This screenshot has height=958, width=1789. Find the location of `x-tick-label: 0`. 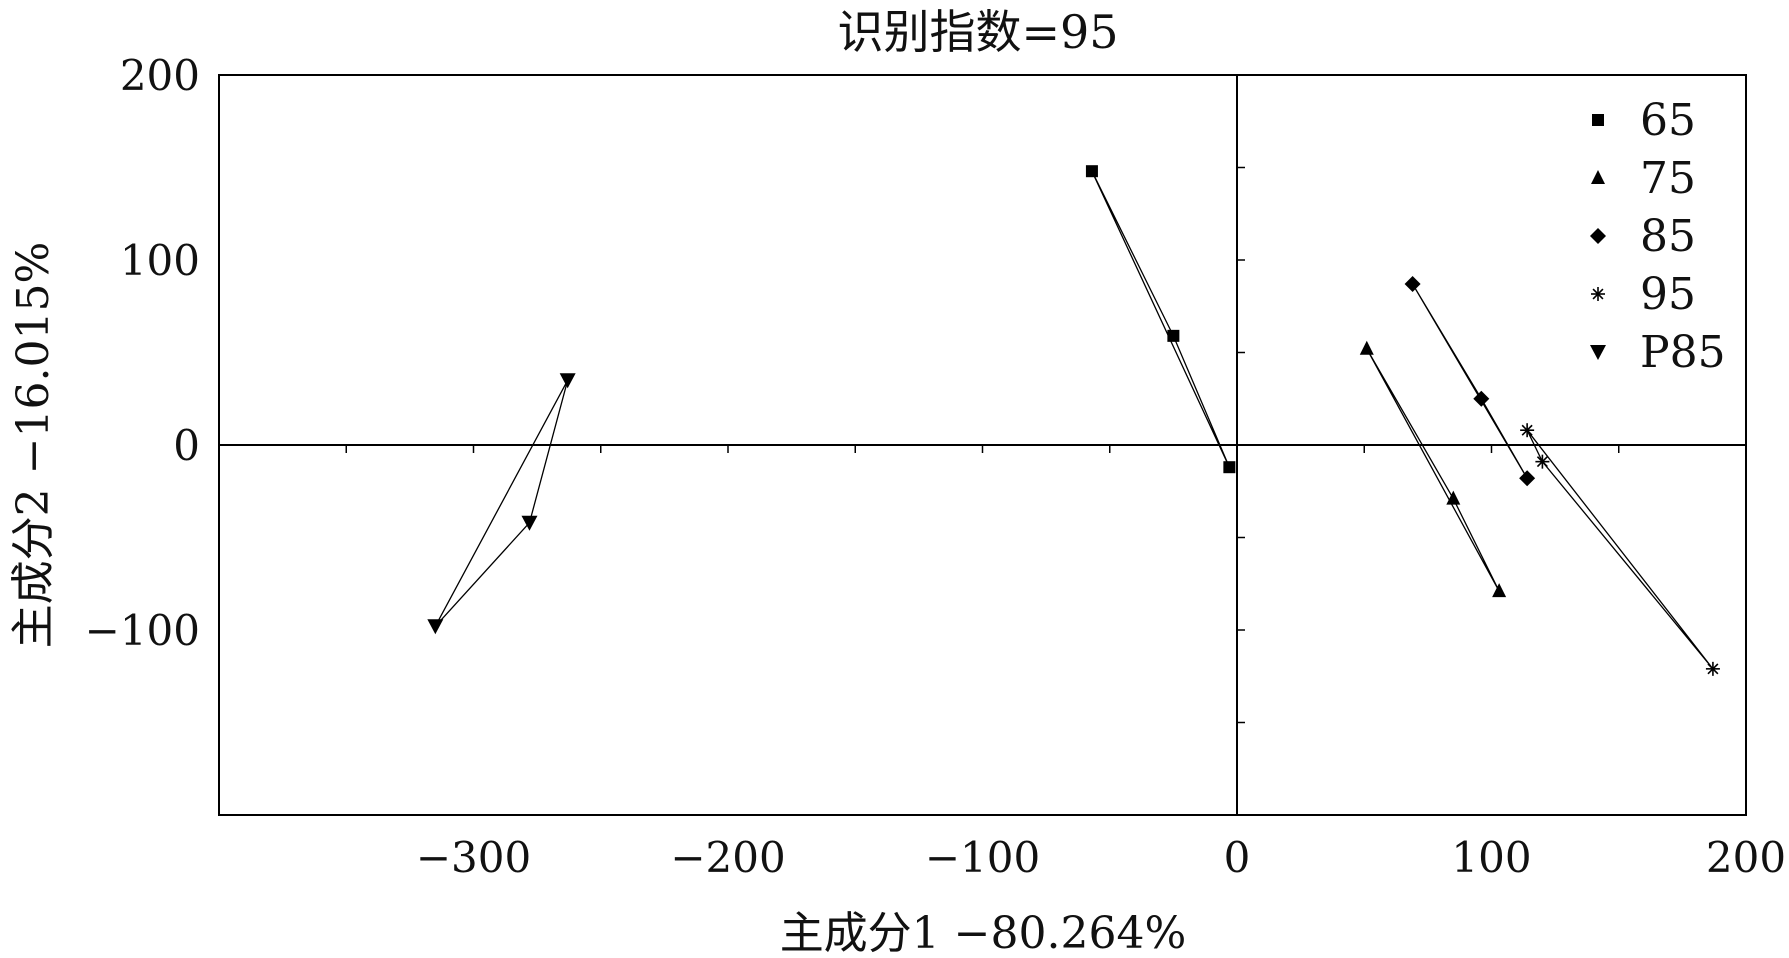

x-tick-label: 0 is located at coordinates (1237, 857).